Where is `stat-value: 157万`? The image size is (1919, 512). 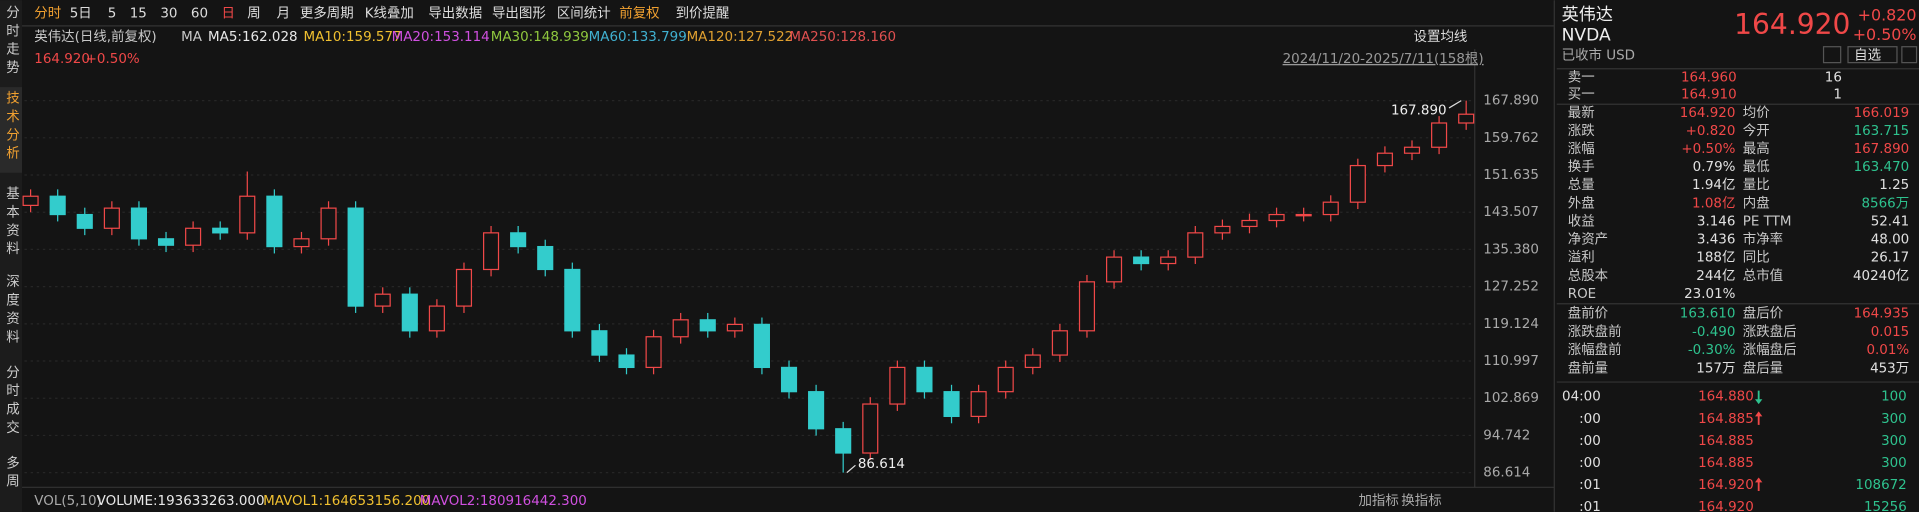
stat-value: 157万 is located at coordinates (1715, 369).